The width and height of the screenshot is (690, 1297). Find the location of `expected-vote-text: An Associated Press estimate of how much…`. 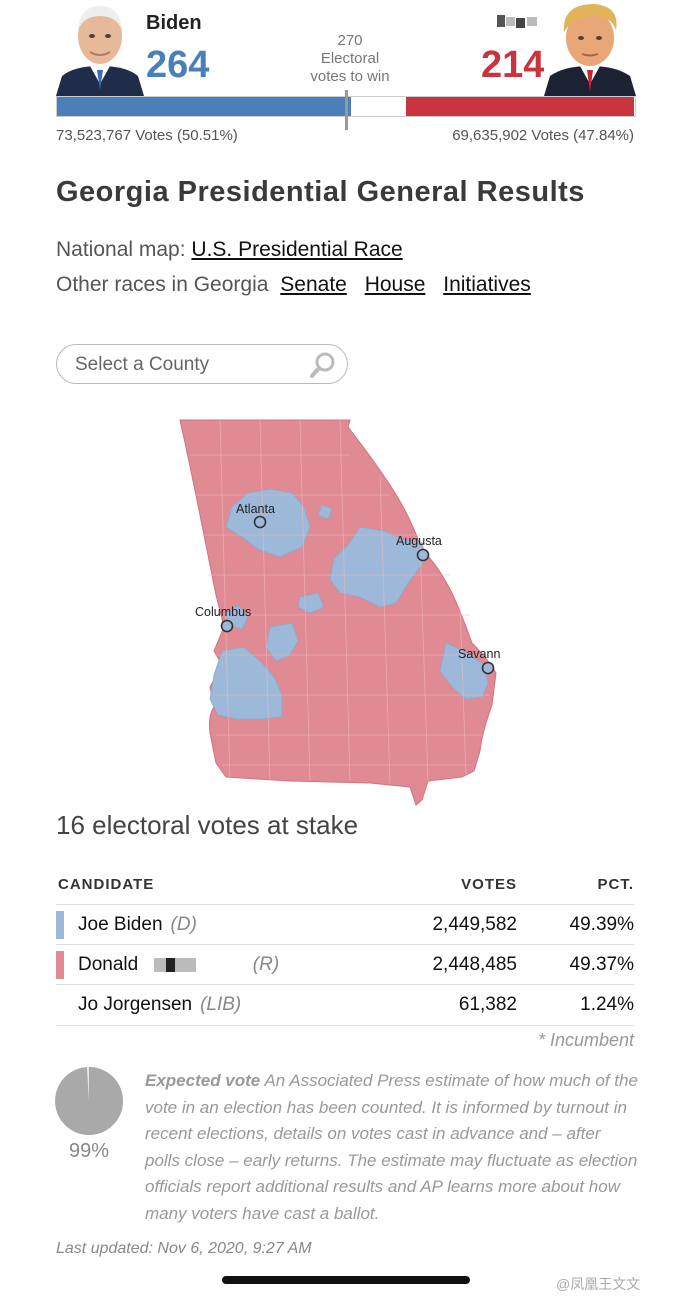

expected-vote-text: An Associated Press estimate of how much… is located at coordinates (391, 1147).